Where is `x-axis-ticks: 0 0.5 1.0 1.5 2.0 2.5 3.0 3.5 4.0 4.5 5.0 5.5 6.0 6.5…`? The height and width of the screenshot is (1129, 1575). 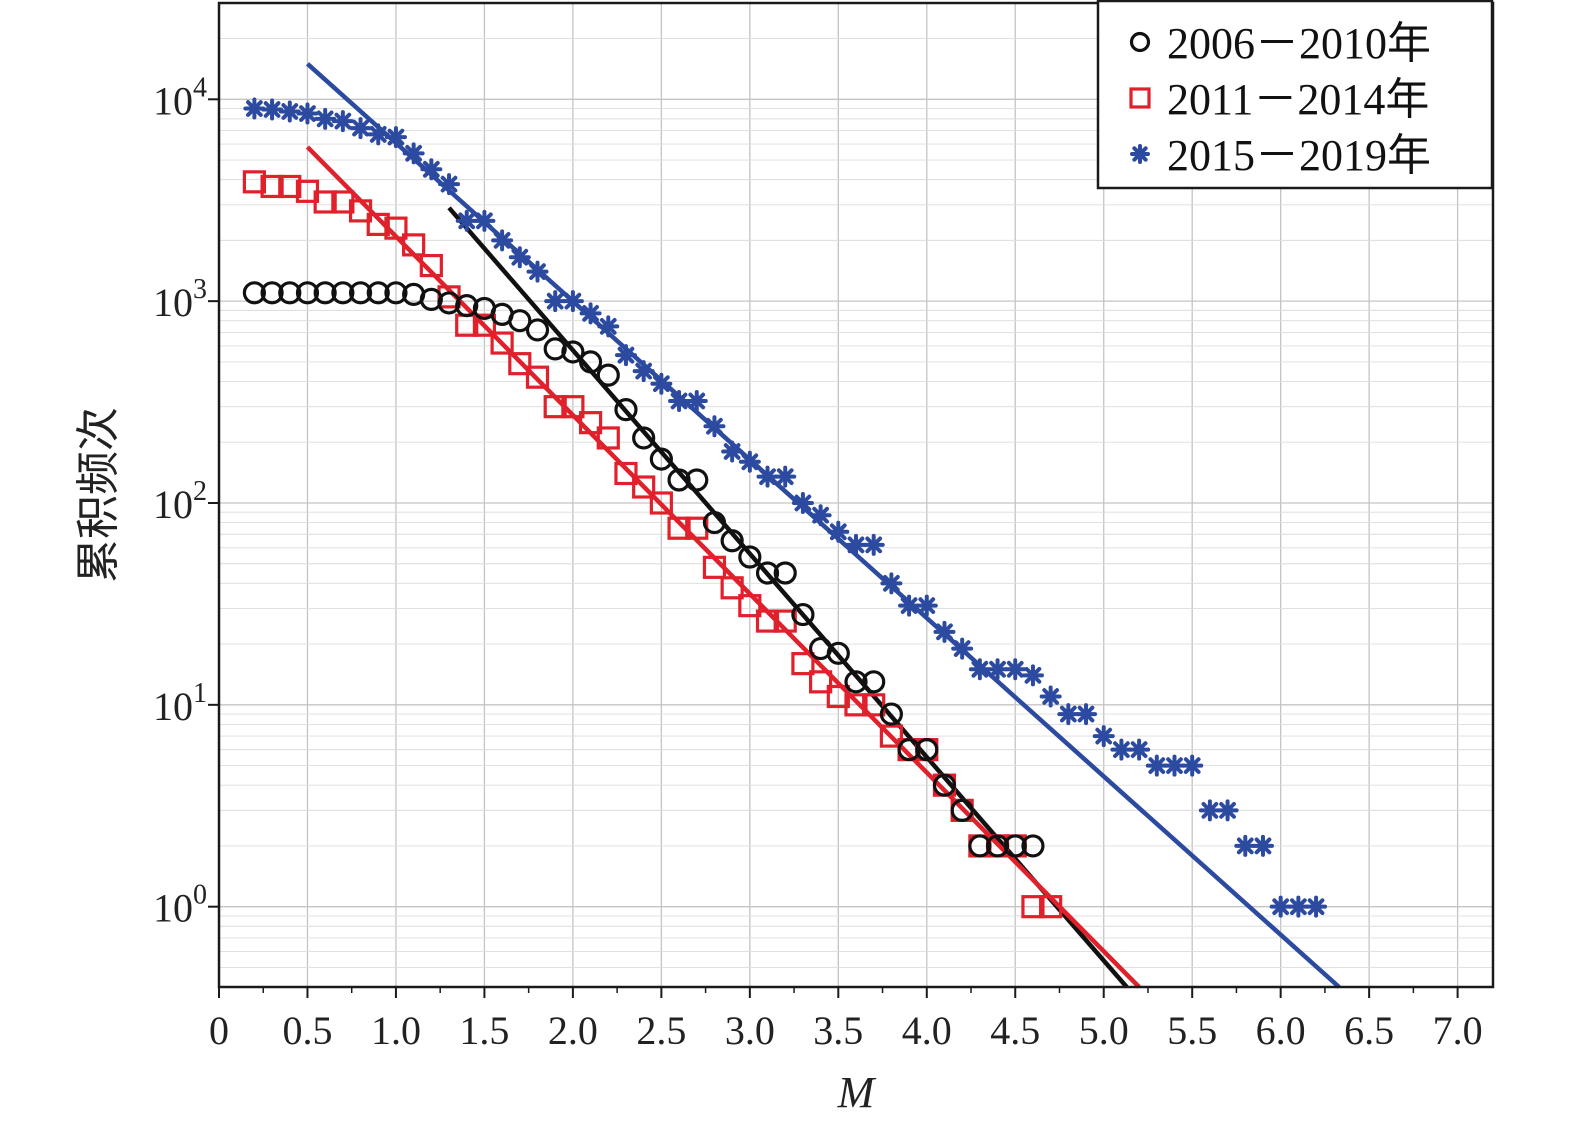 x-axis-ticks: 0 0.5 1.0 1.5 2.0 2.5 3.0 3.5 4.0 4.5 5.0 5.5 6.0 6.5… is located at coordinates (846, 1020).